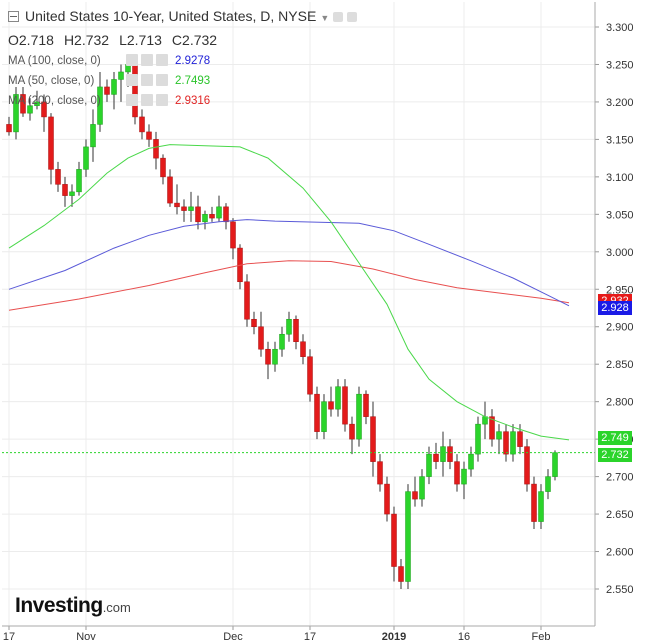  What do you see at coordinates (140, 40) in the screenshot?
I see `low-value: L2.713` at bounding box center [140, 40].